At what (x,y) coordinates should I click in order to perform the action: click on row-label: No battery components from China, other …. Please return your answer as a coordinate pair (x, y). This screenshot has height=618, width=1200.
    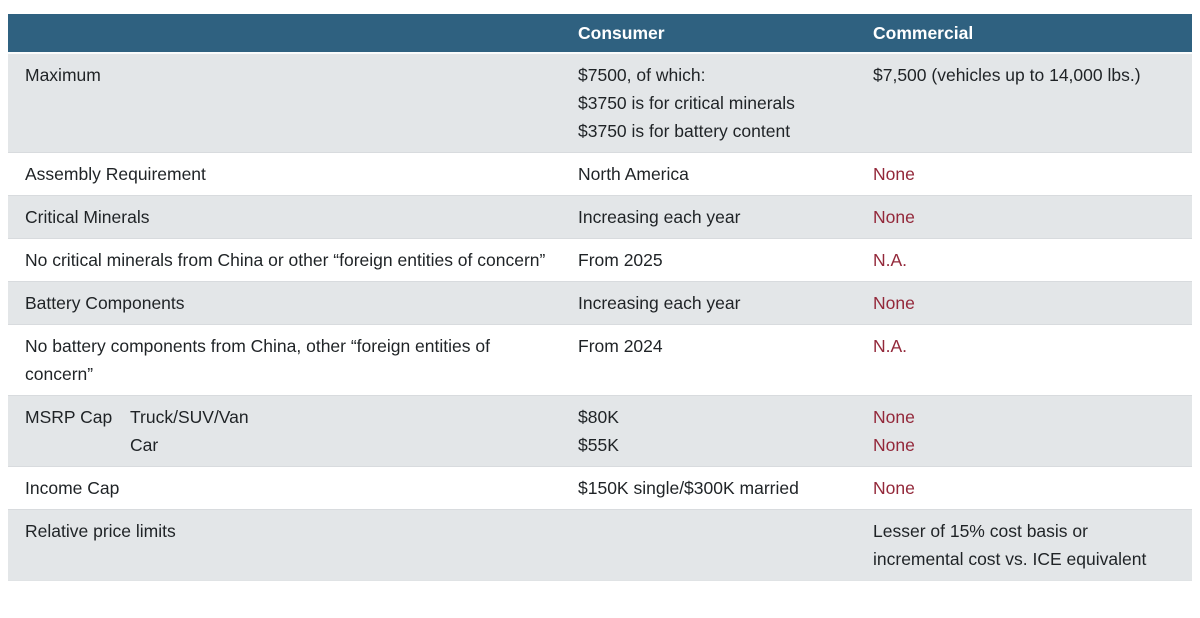
    Looking at the image, I should click on (257, 360).